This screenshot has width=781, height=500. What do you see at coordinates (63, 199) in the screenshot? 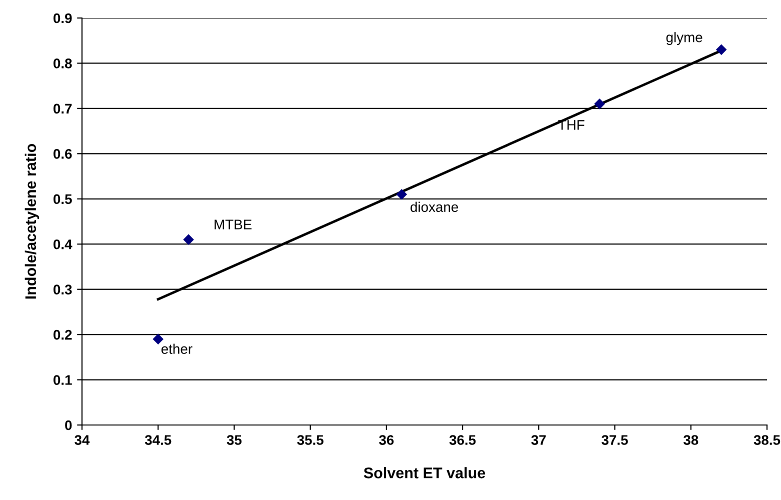
I see `y-tick-label: 0.5` at bounding box center [63, 199].